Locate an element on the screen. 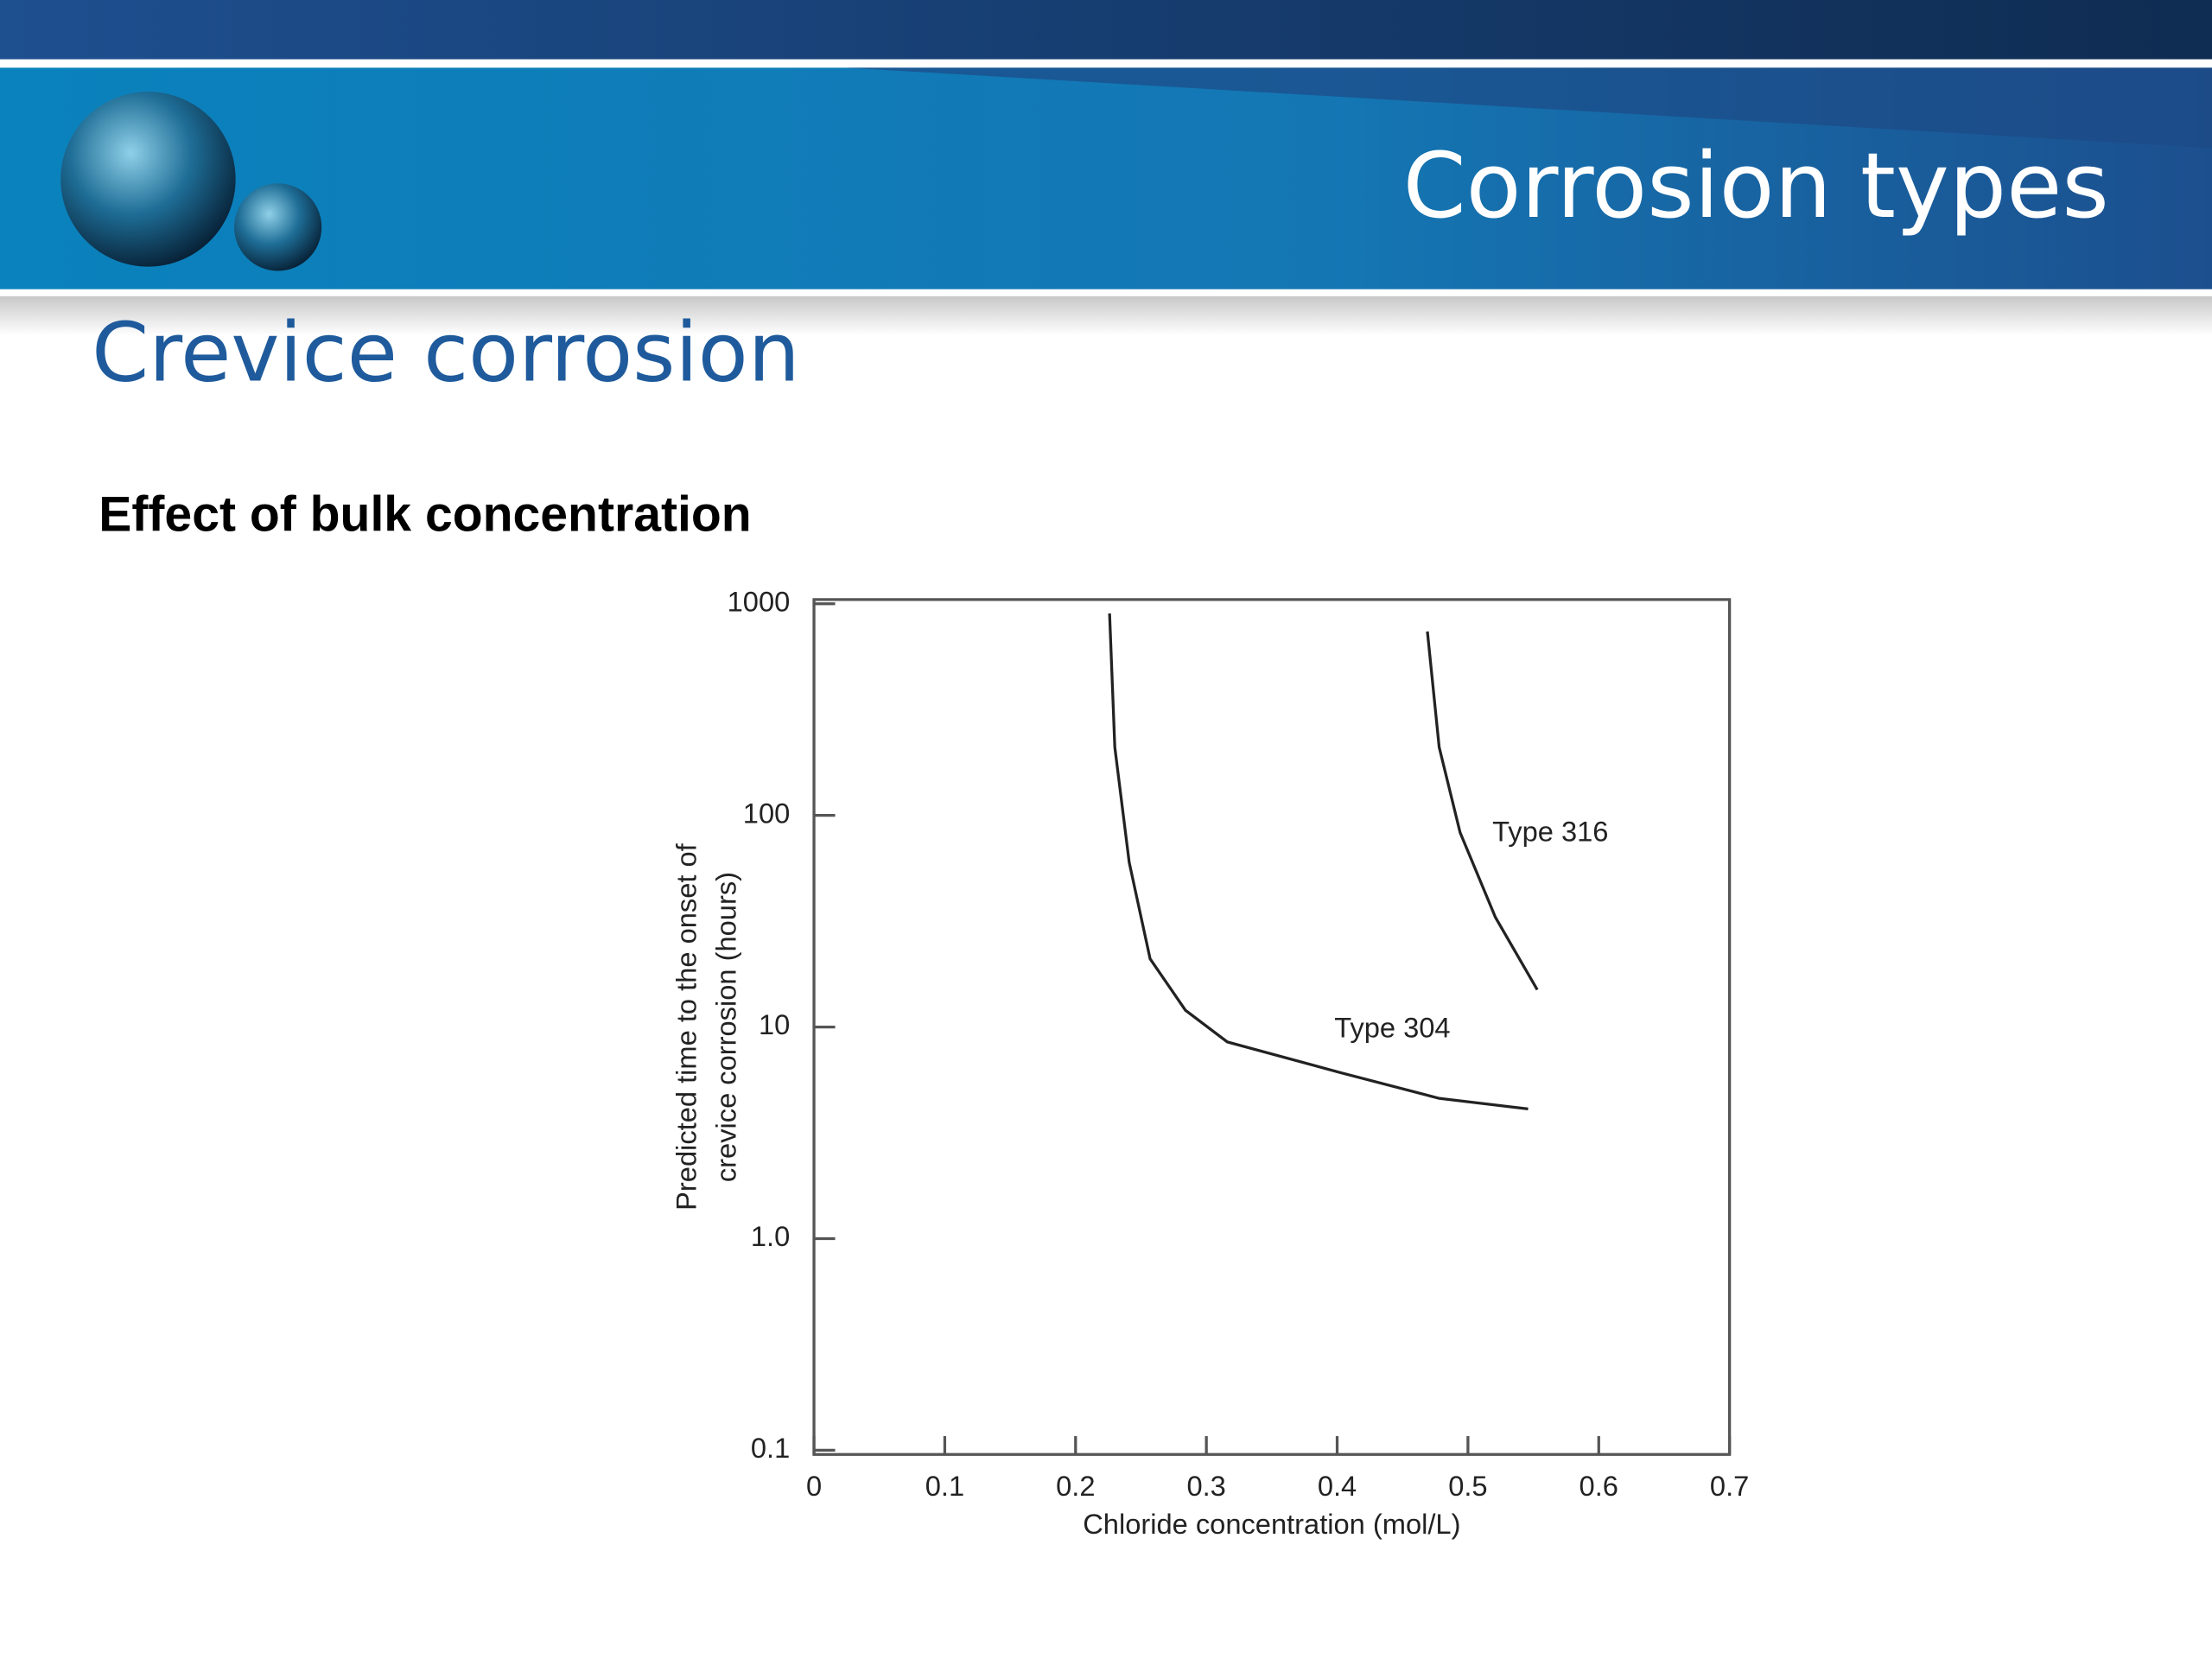  x-axis-label: Chloride concentration (mol/L) is located at coordinates (1271, 1524).